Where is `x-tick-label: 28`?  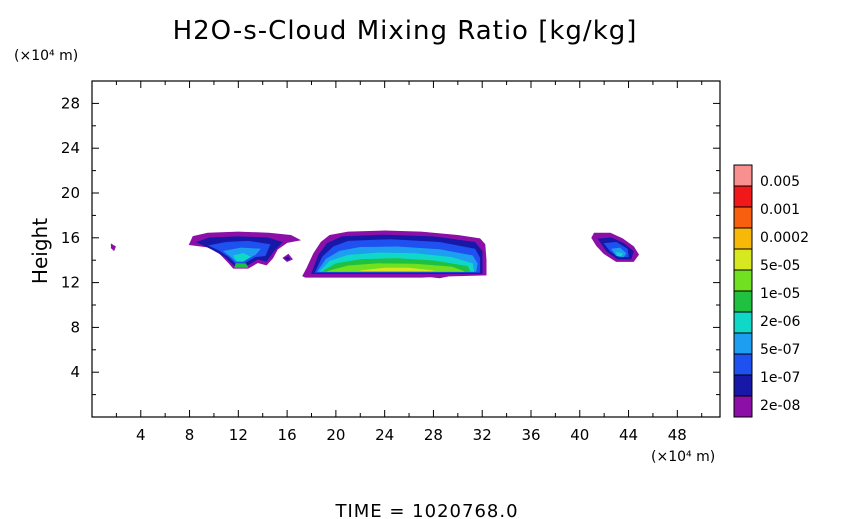
x-tick-label: 28 is located at coordinates (433, 435).